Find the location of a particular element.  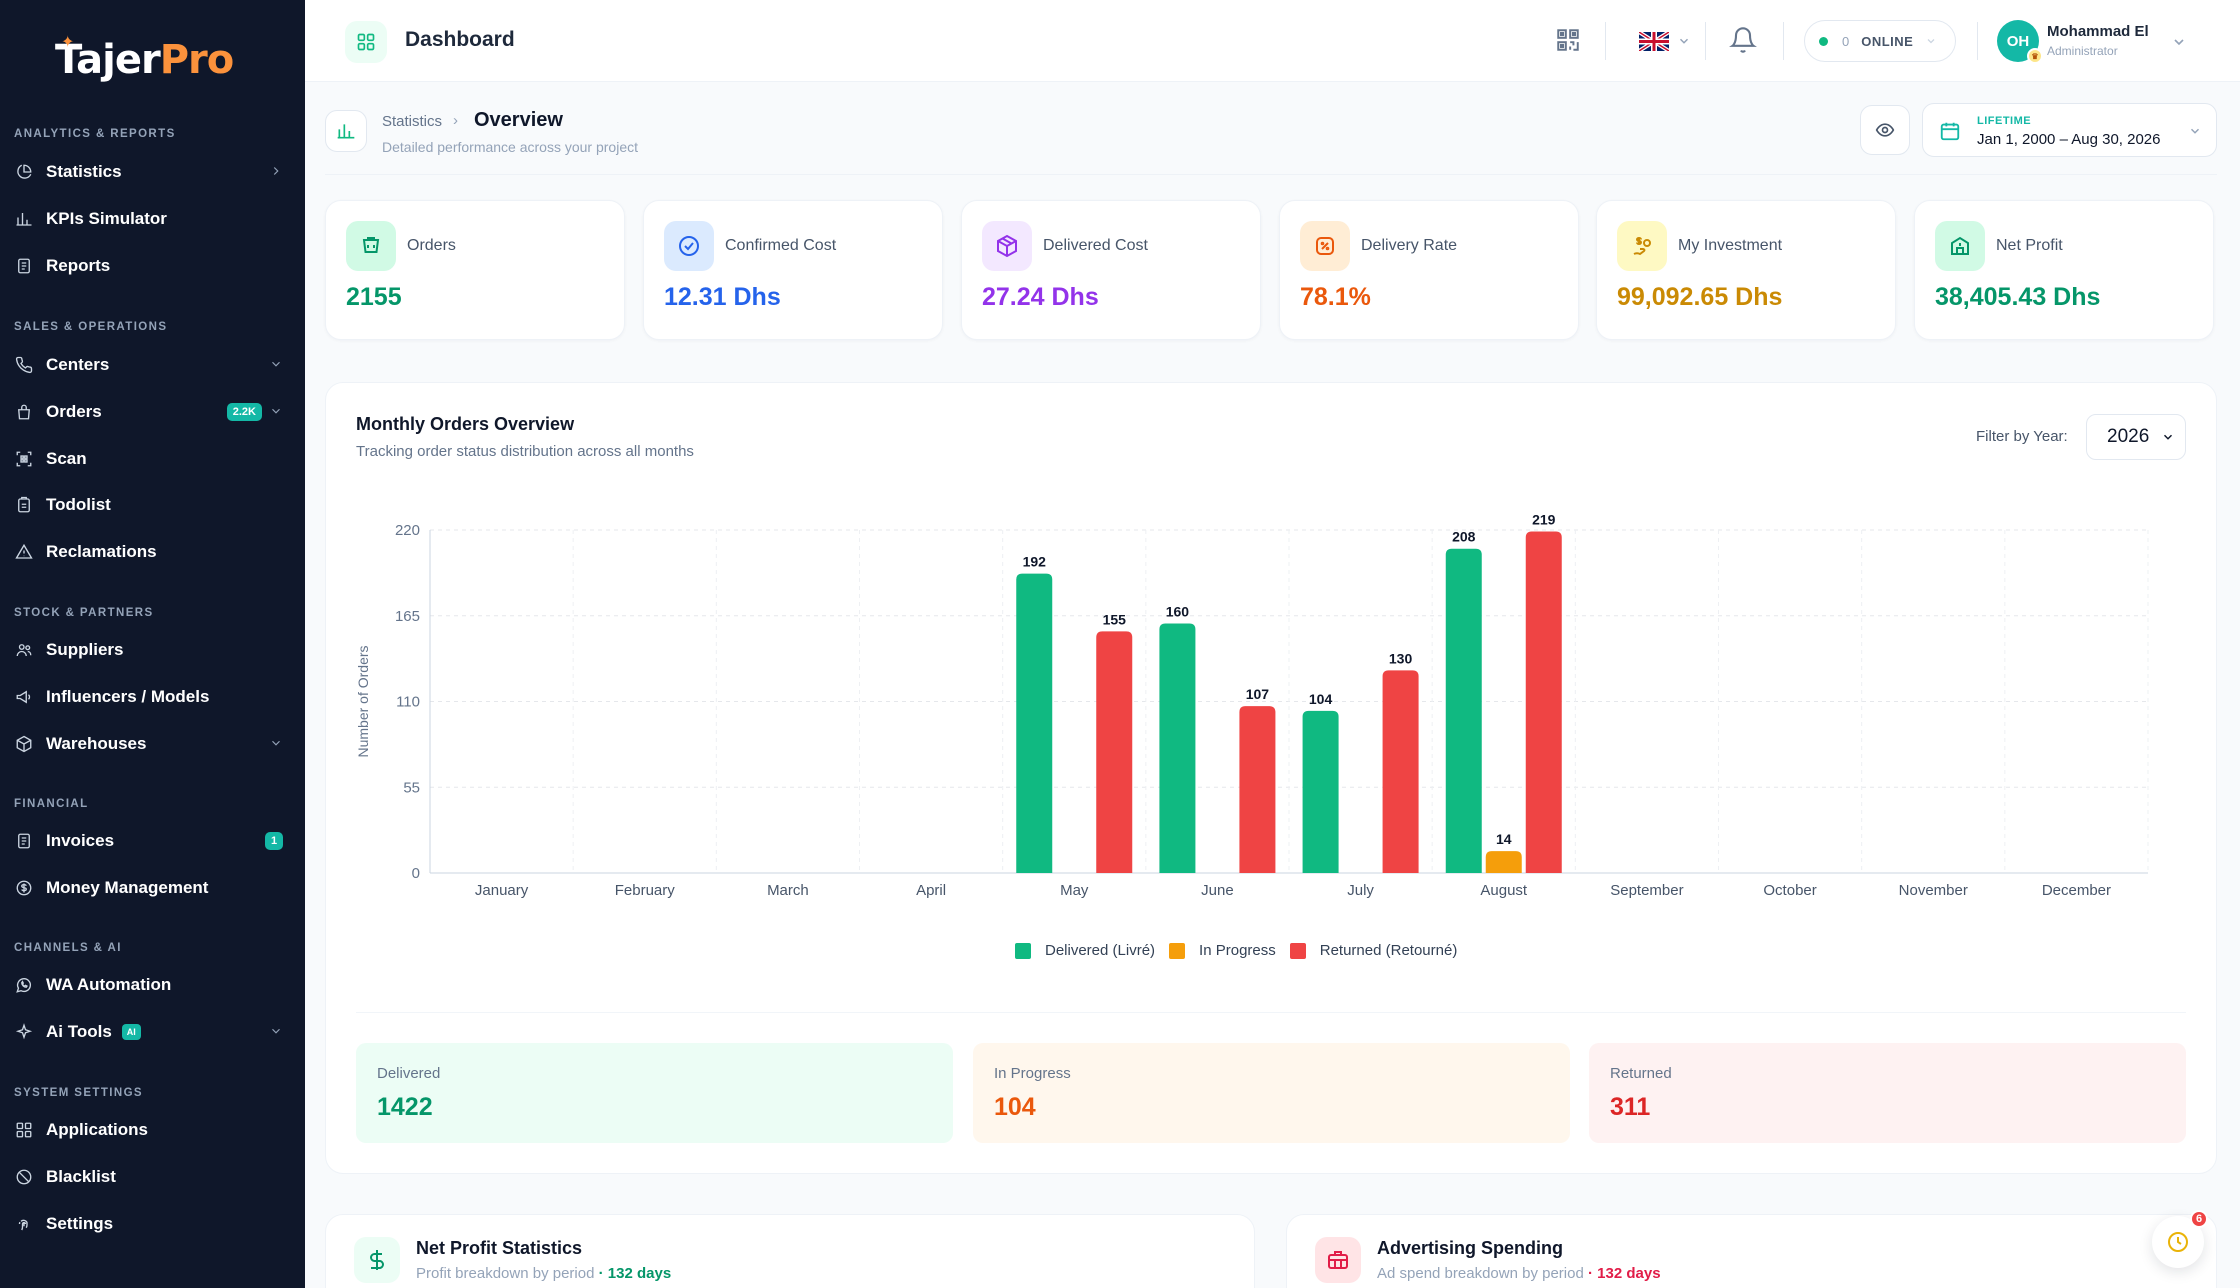

activity-clock-button: 6 is located at coordinates (2180, 1239).